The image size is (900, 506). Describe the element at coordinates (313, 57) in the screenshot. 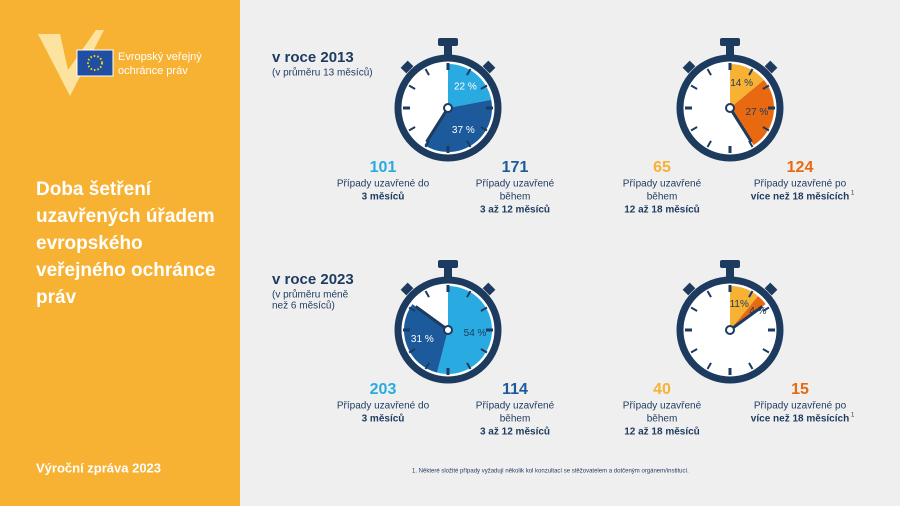

I see `panel-heading: v roce 2013` at that location.